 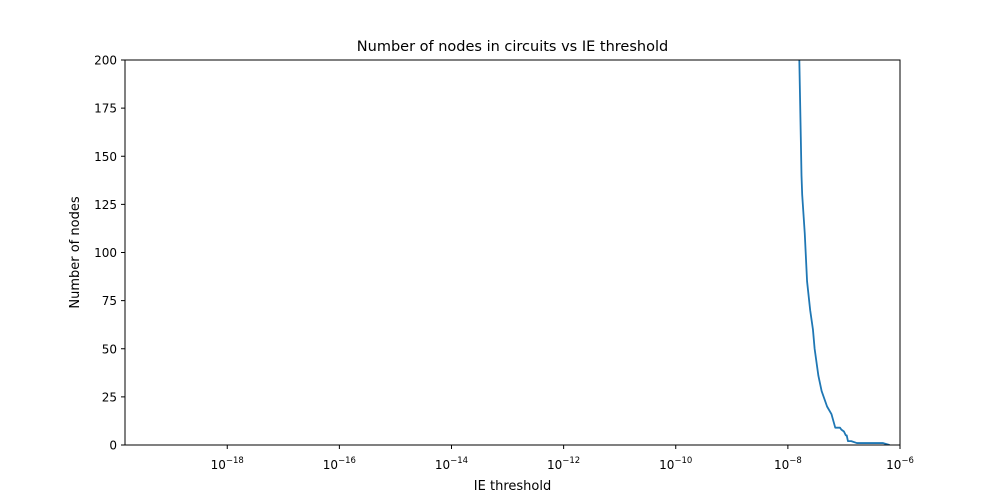 What do you see at coordinates (109, 397) in the screenshot?
I see `y-tick-label: 25` at bounding box center [109, 397].